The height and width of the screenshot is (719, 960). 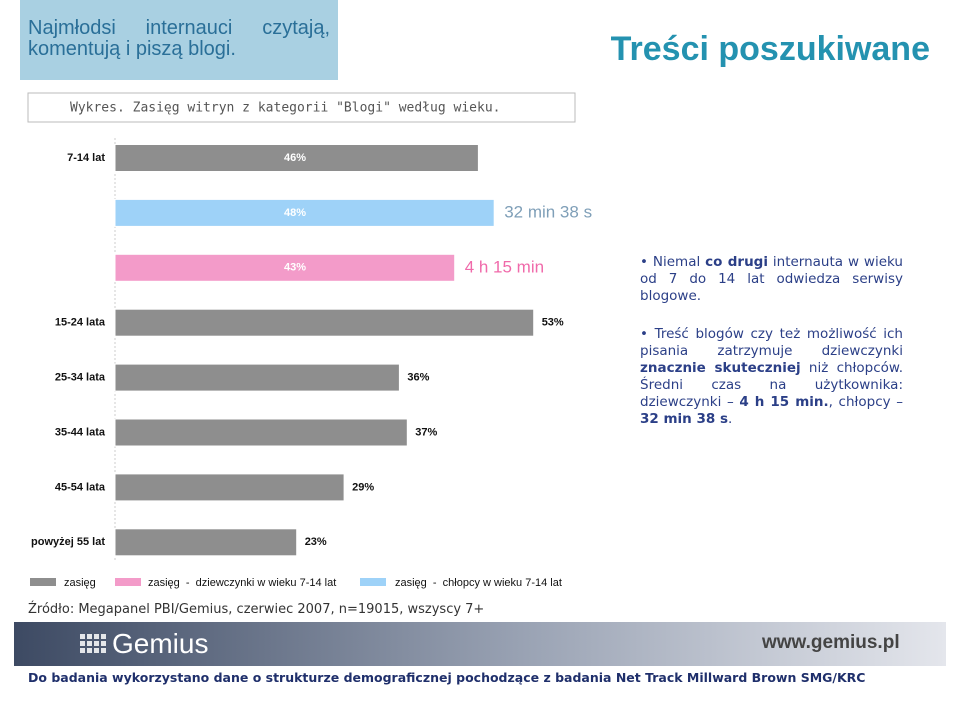 I want to click on category-label: 15-24 lata, so click(x=80, y=323).